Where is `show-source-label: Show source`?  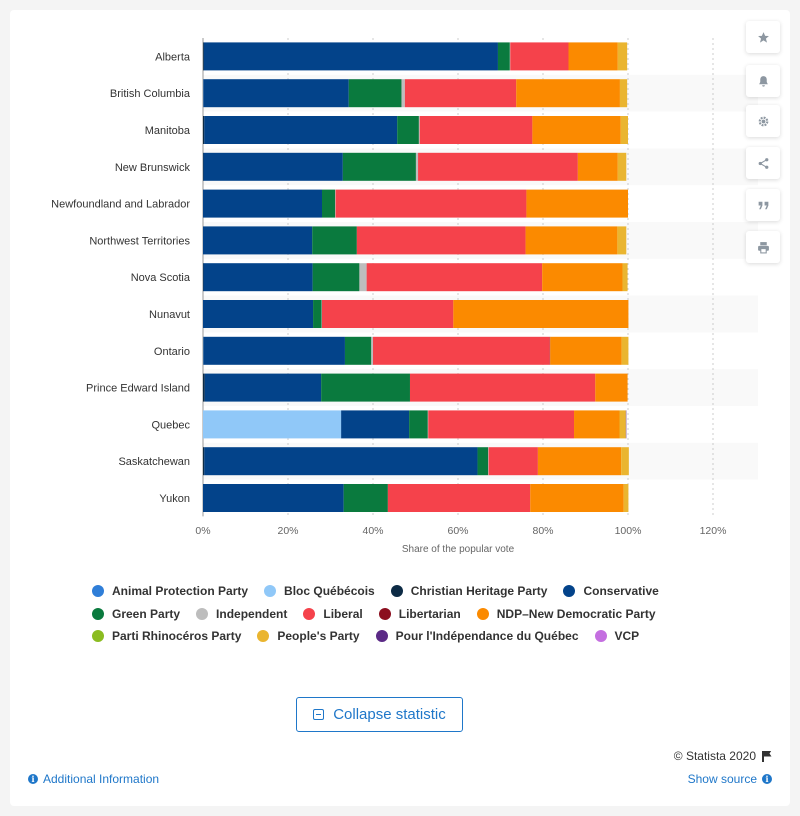
show-source-label: Show source is located at coordinates (722, 779).